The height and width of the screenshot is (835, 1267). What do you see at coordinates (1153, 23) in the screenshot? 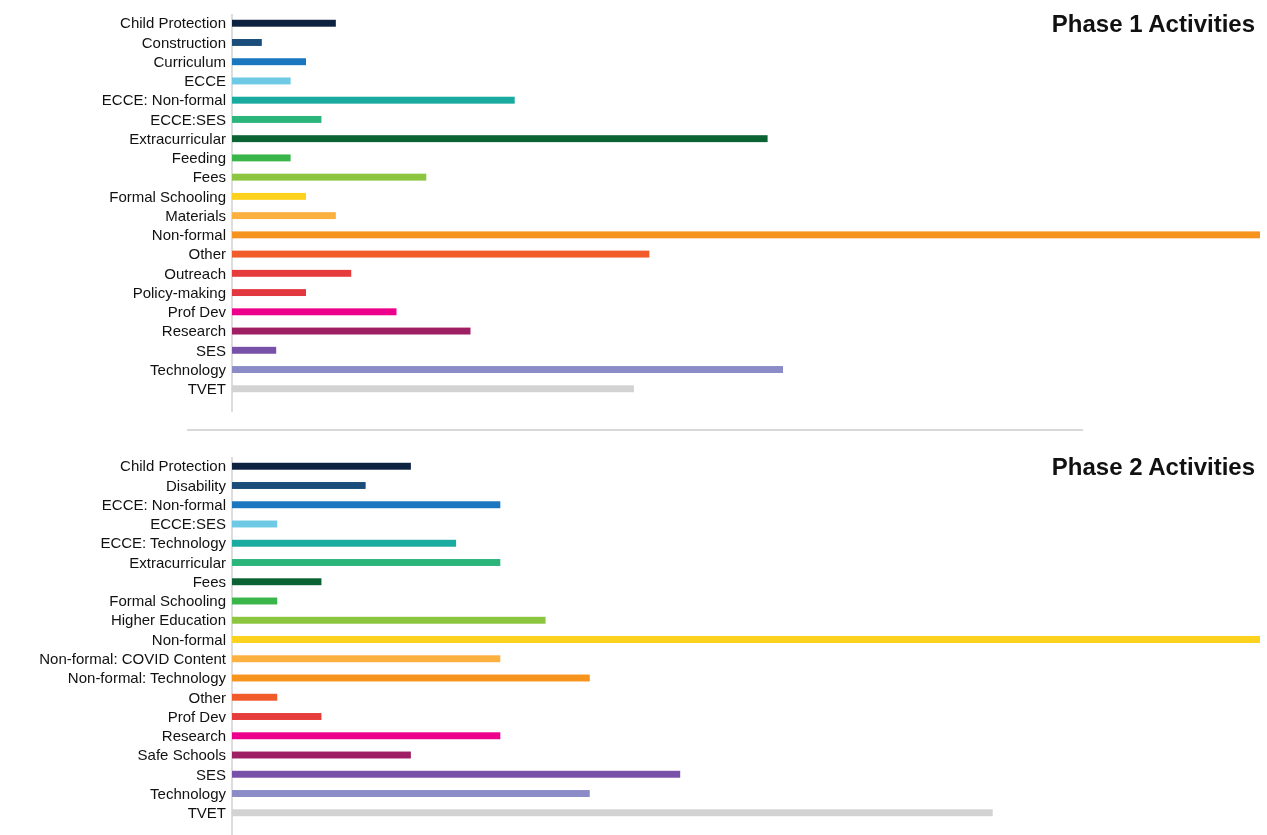
I see `chart-title: Phase 1 Activities` at bounding box center [1153, 23].